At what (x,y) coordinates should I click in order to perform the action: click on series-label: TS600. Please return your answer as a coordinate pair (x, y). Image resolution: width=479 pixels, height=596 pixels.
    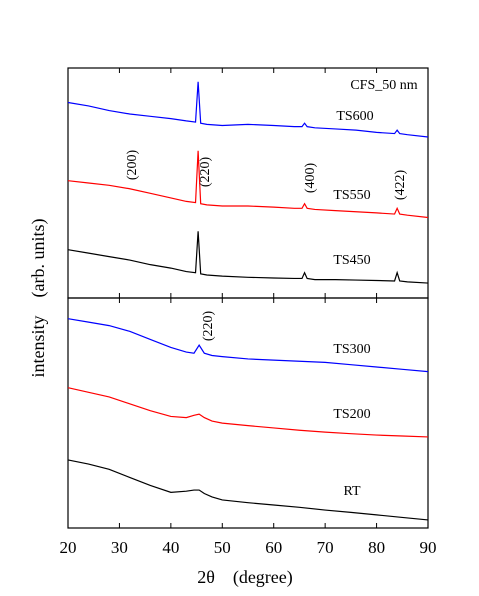
    Looking at the image, I should click on (354, 116).